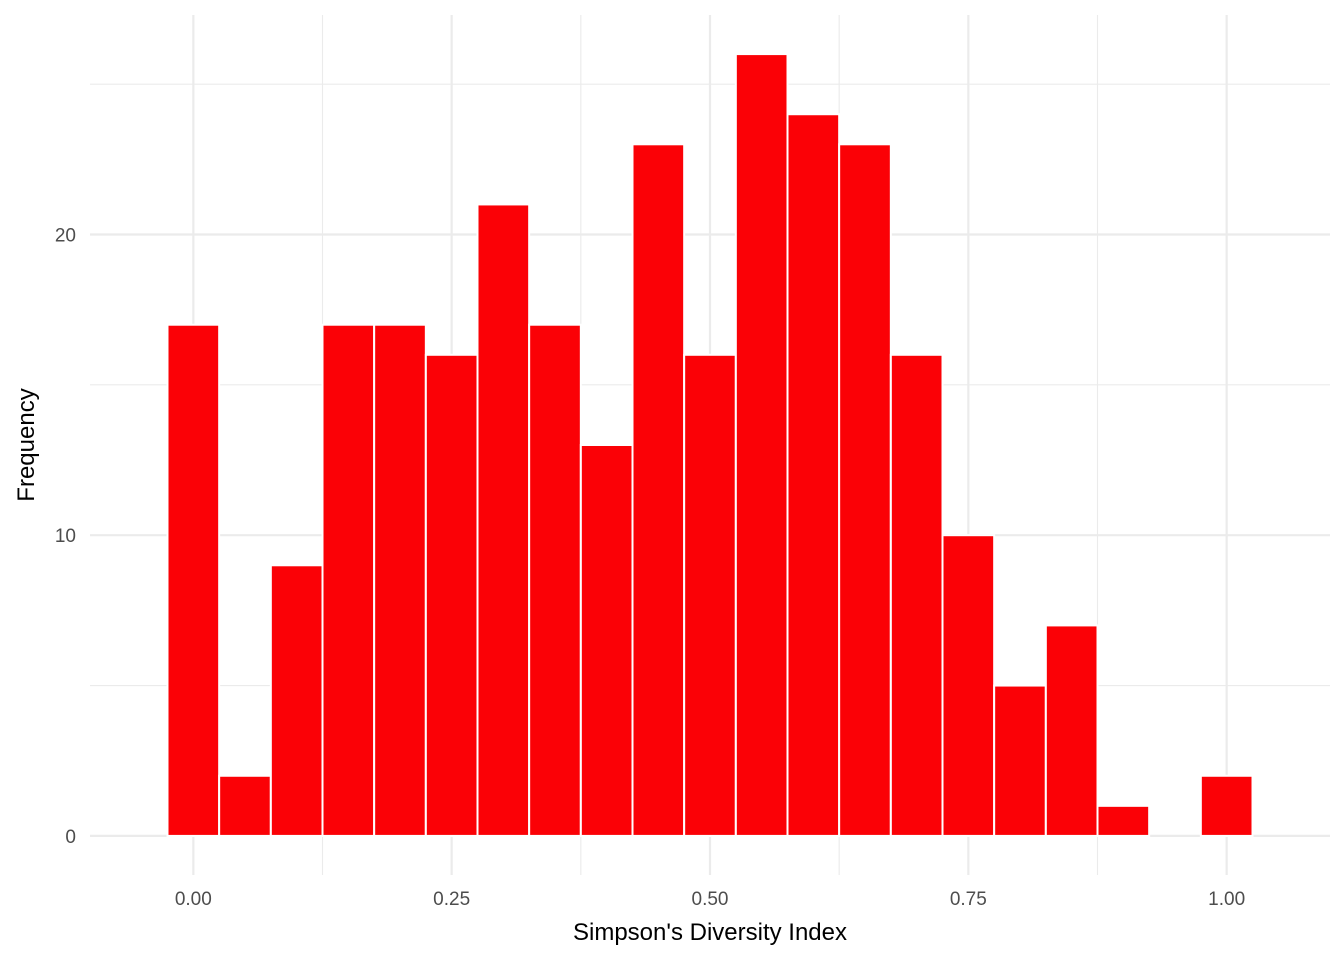 The height and width of the screenshot is (960, 1344). Describe the element at coordinates (70, 837) in the screenshot. I see `y-tick-label: 0` at that location.